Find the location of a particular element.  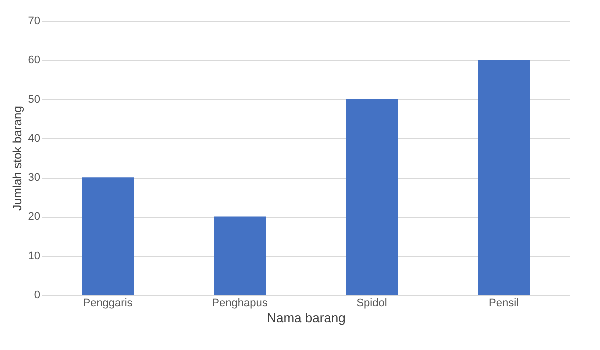

y-axis-title: Jumlah stok barang is located at coordinates (17, 158).